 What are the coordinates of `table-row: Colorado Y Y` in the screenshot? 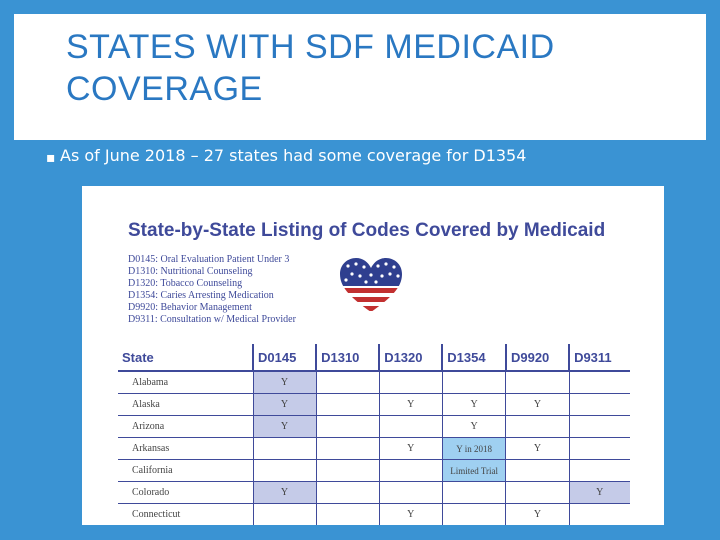 It's located at (374, 492).